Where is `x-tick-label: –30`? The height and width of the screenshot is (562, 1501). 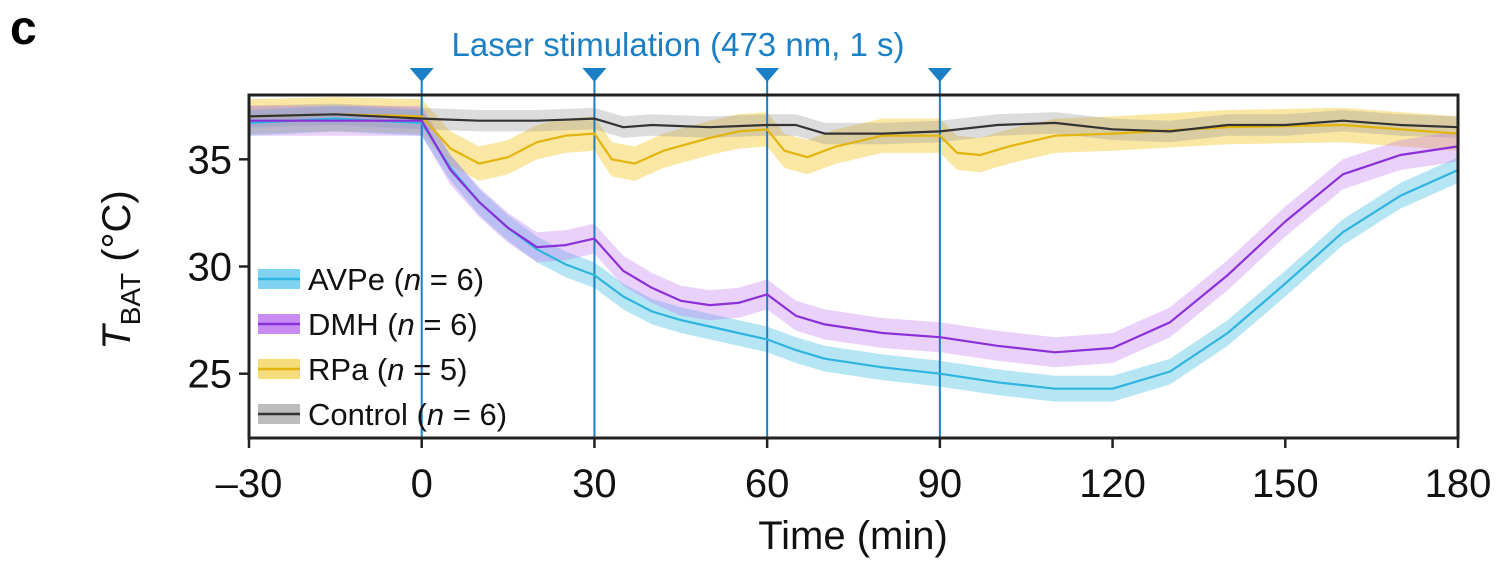
x-tick-label: –30 is located at coordinates (249, 484).